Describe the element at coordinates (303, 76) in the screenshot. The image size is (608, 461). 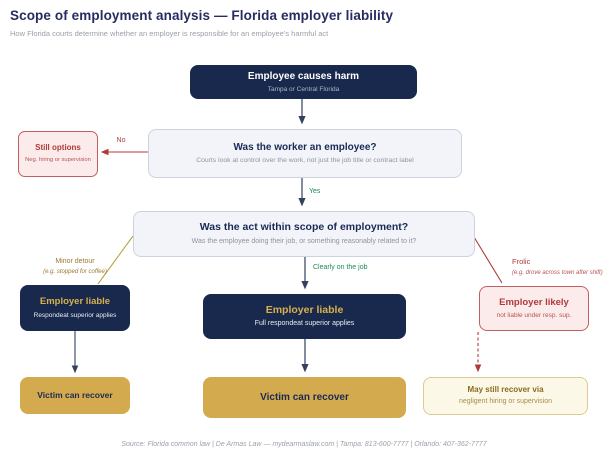
I see `node-title: Employee causes harm` at that location.